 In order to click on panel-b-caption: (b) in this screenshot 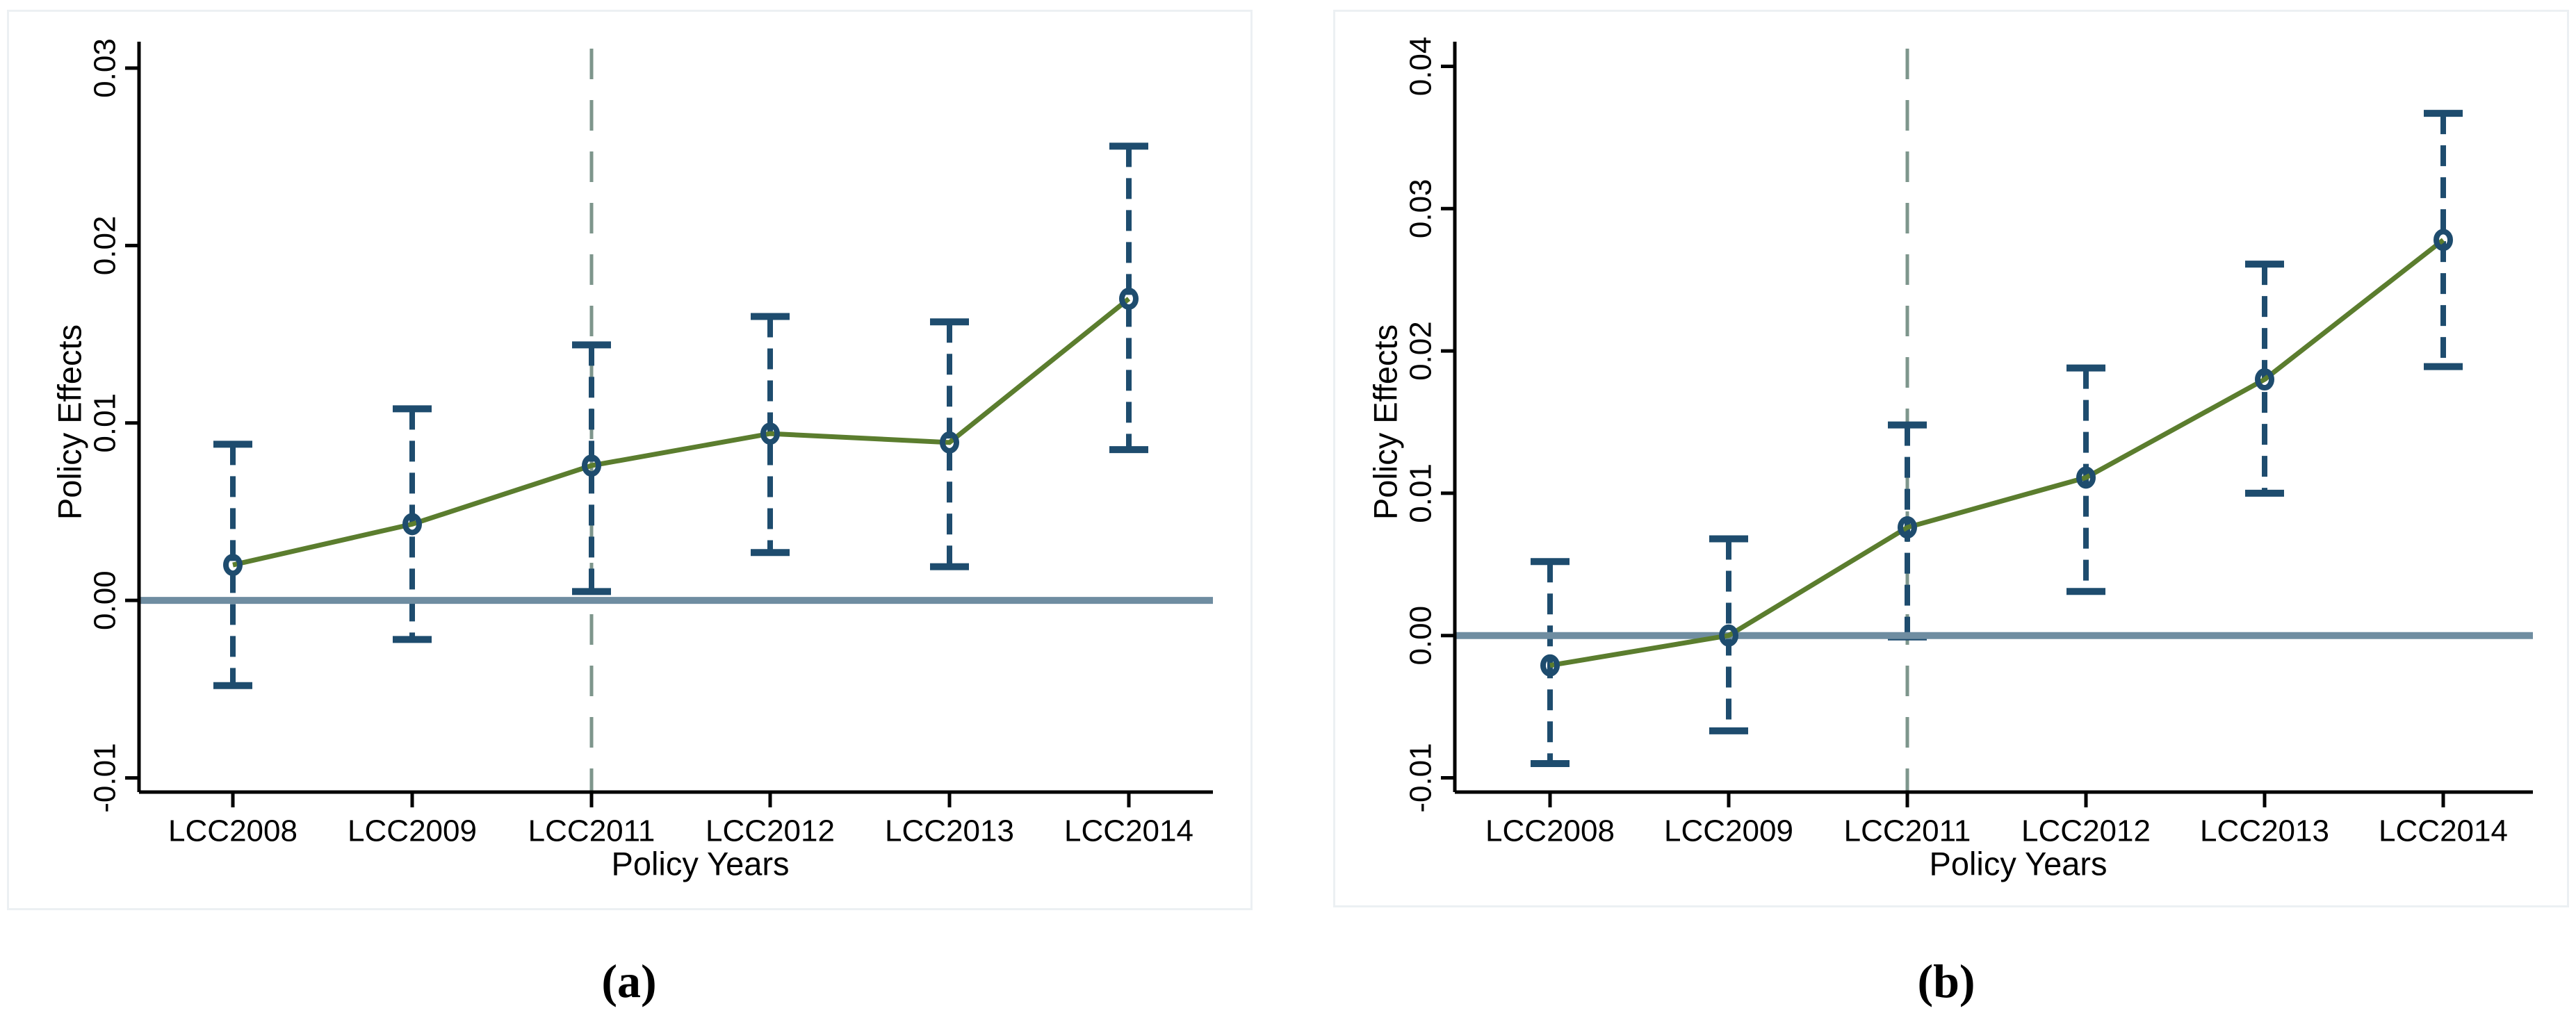, I will do `click(1946, 981)`.